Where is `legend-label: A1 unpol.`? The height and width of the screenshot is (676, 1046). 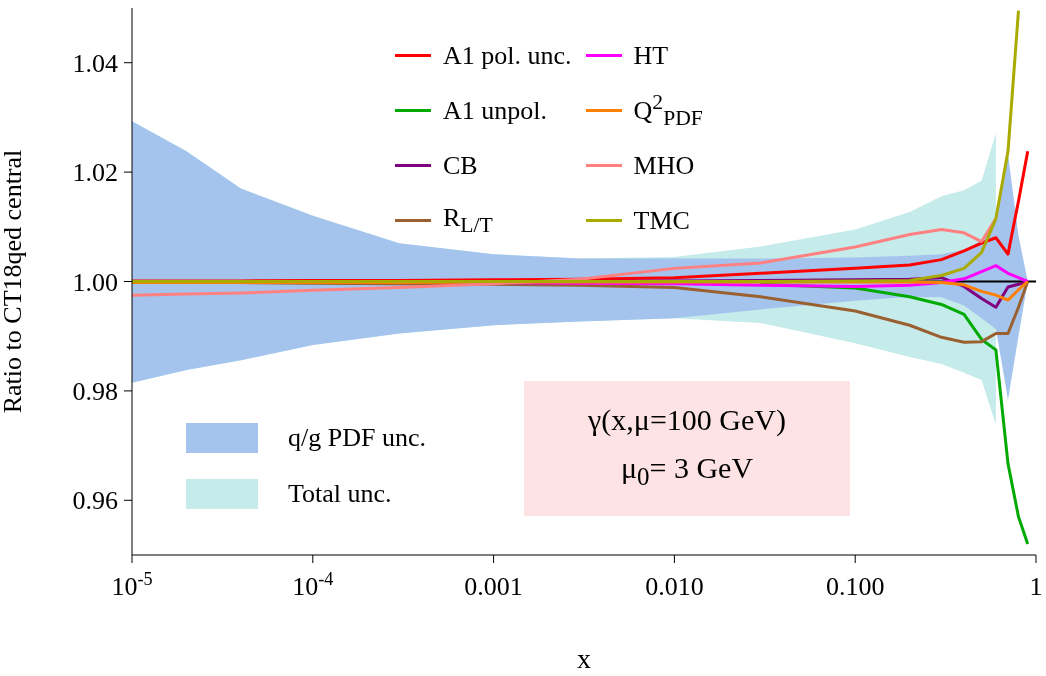
legend-label: A1 unpol. is located at coordinates (495, 110).